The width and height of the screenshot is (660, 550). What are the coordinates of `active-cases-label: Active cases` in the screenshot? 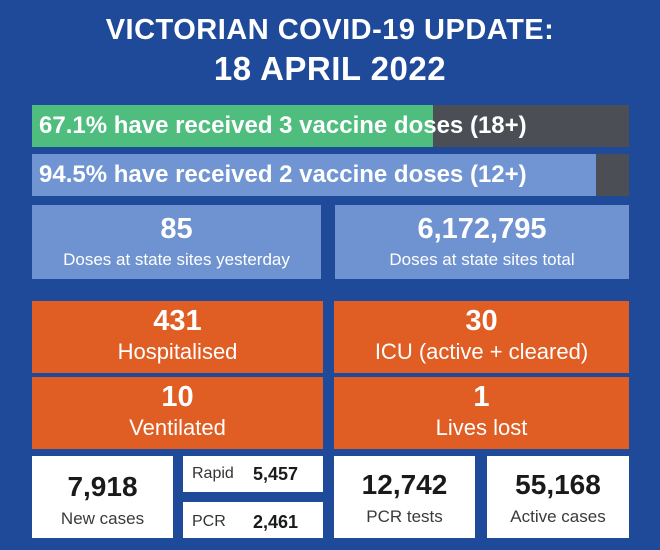 It's located at (558, 516).